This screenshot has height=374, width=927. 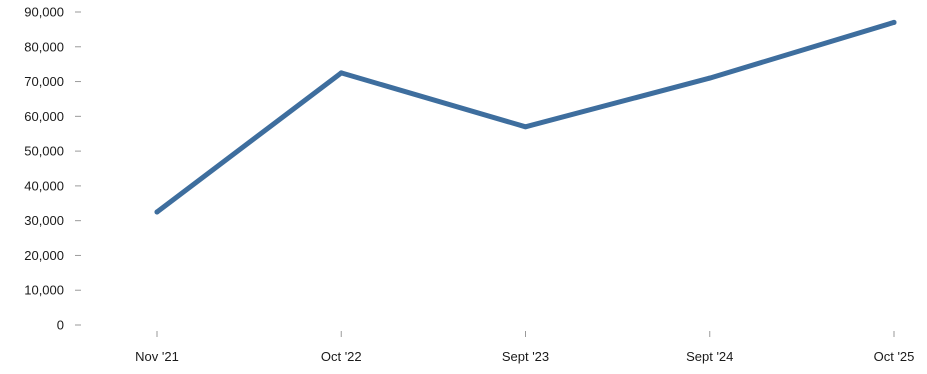 What do you see at coordinates (44, 151) in the screenshot?
I see `y-tick-label: 50,000` at bounding box center [44, 151].